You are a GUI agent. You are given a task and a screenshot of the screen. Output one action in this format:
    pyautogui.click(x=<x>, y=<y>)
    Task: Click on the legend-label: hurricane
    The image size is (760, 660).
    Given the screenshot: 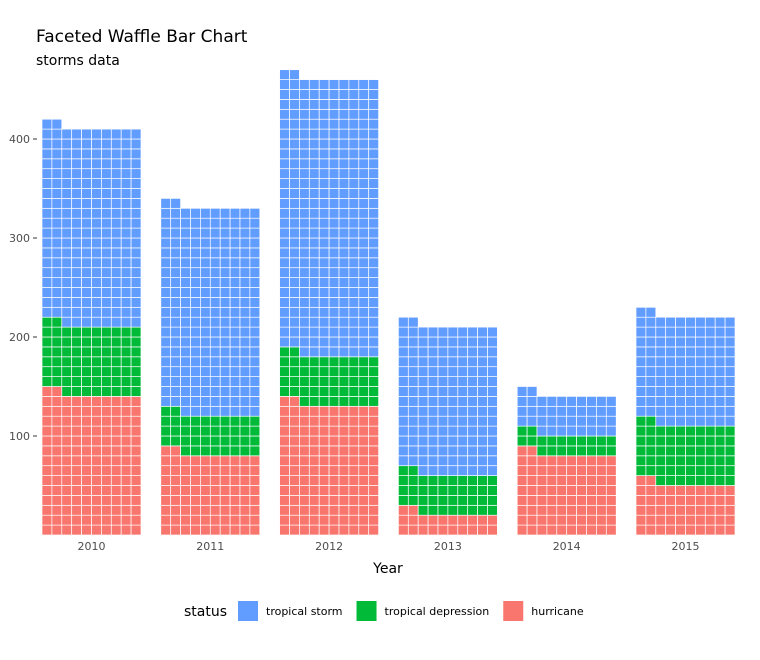 What is the action you would take?
    pyautogui.click(x=557, y=611)
    